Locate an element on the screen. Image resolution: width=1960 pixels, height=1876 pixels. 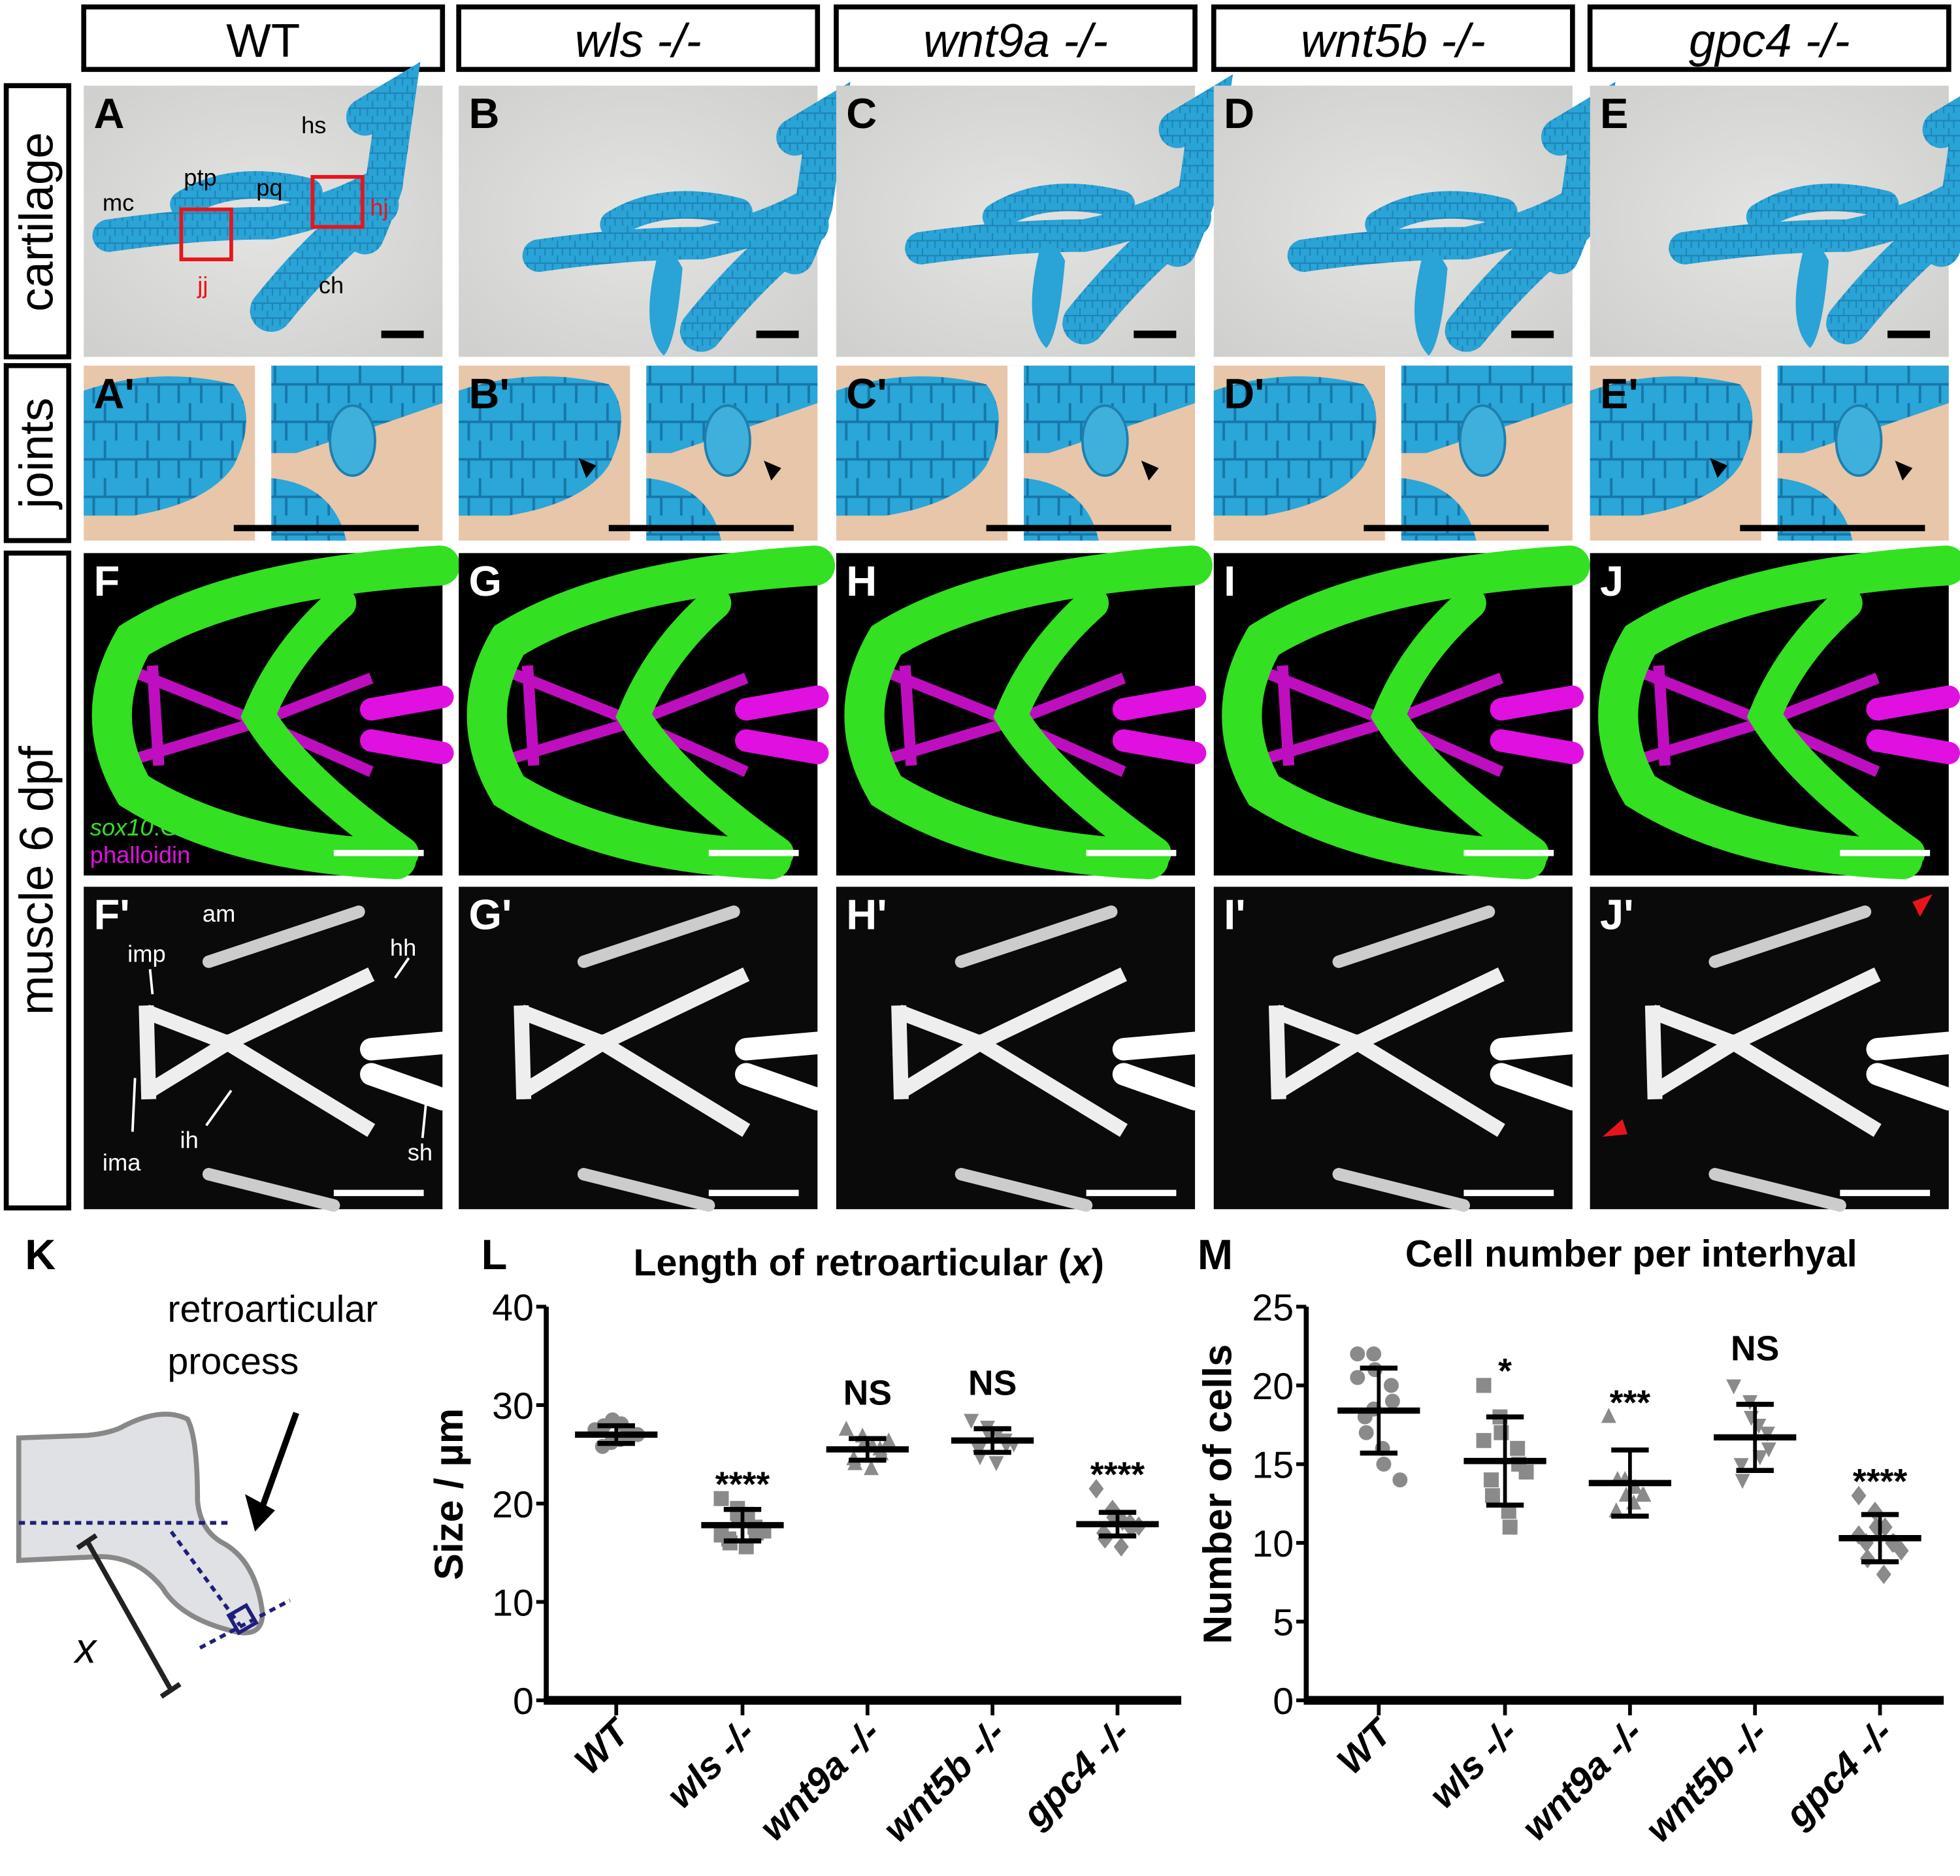
svg-text: muscle 6 dpf is located at coordinates (36, 880).